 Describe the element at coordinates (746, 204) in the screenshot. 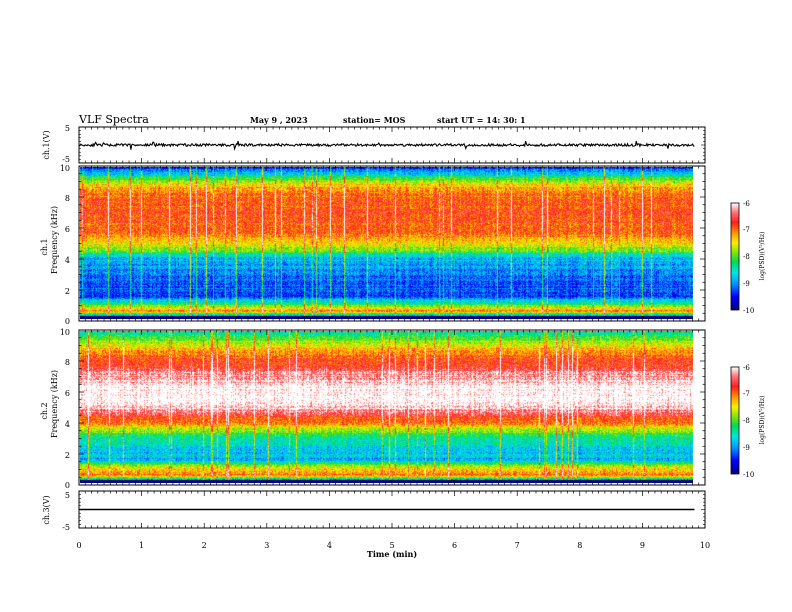

I see `ch1-colorbar-tick-m6: -6` at that location.